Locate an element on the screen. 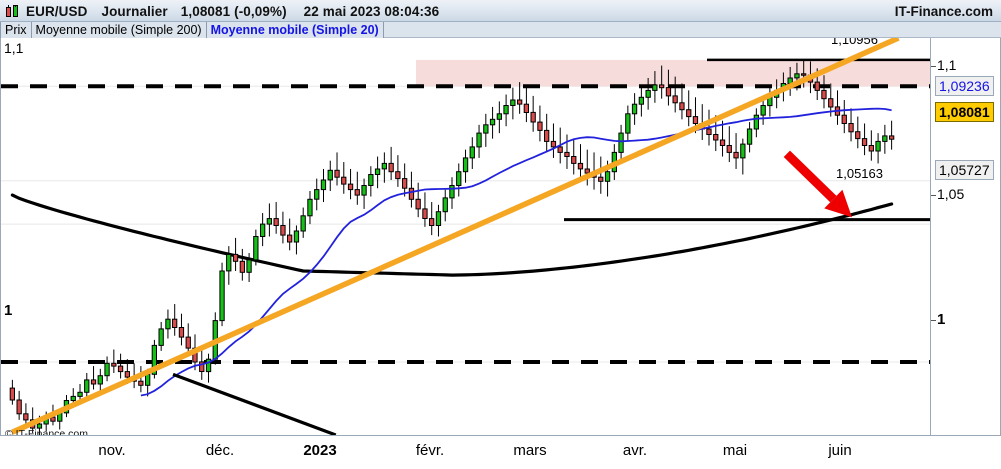  ma200-value-box: 1,05727 is located at coordinates (964, 170).